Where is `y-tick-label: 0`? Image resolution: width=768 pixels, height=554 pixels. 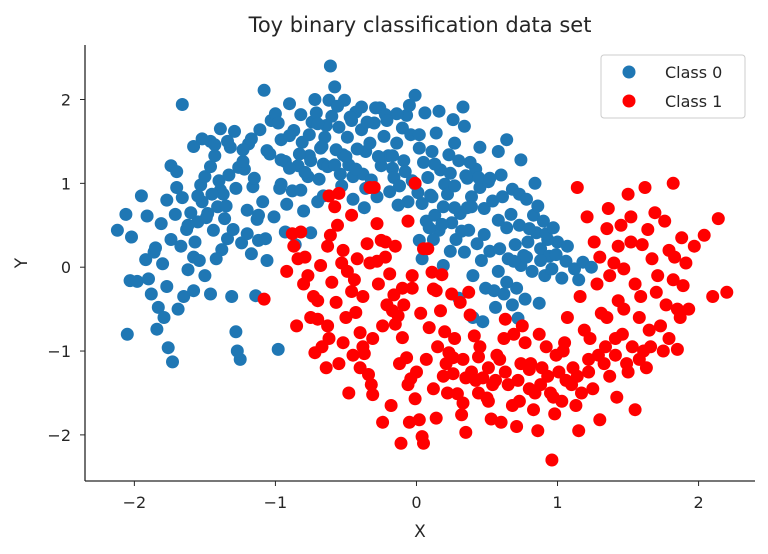 y-tick-label: 0 is located at coordinates (66, 267).